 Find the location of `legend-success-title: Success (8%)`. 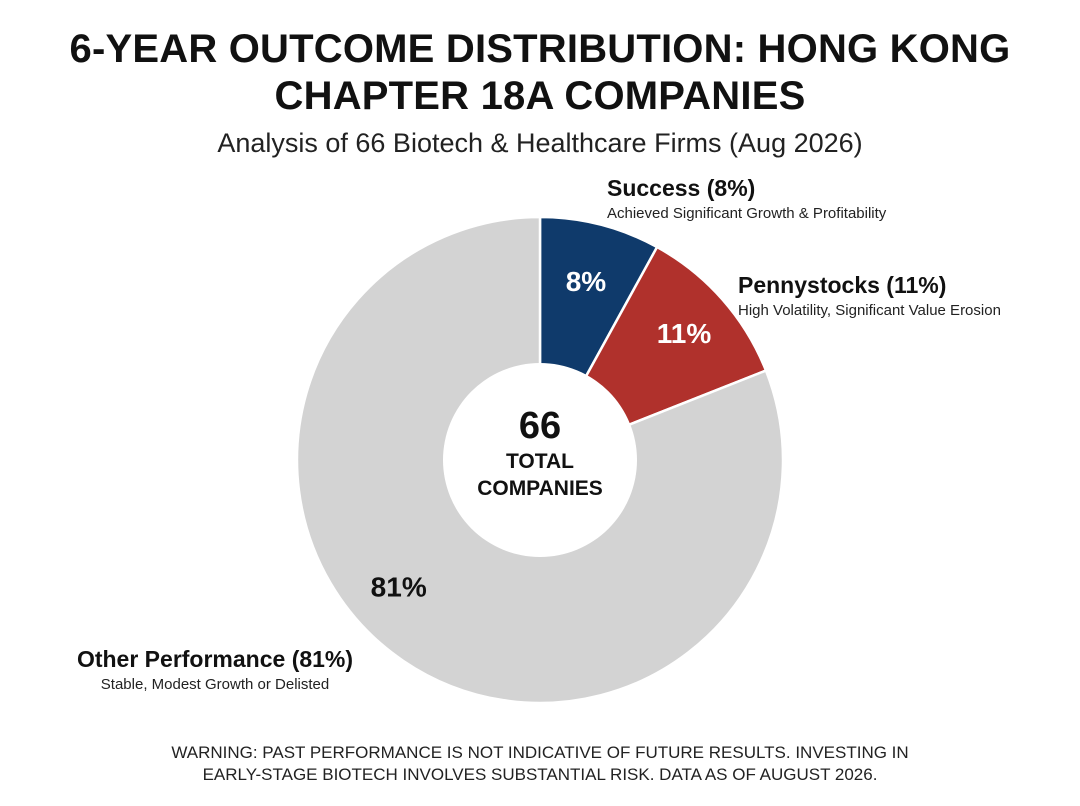

legend-success-title: Success (8%) is located at coordinates (681, 188).